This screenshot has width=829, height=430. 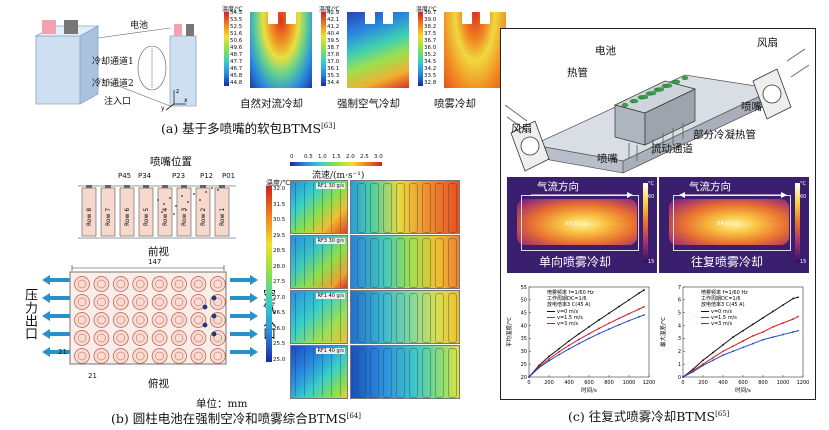 What do you see at coordinates (364, 157) in the screenshot?
I see `flow-tick: 2.5` at bounding box center [364, 157].